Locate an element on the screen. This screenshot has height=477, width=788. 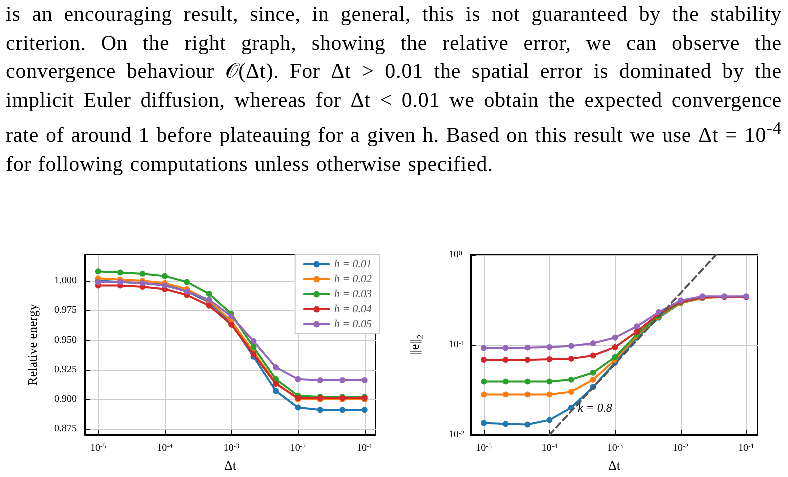
y-tick-label: 1.000 is located at coordinates (65, 281).